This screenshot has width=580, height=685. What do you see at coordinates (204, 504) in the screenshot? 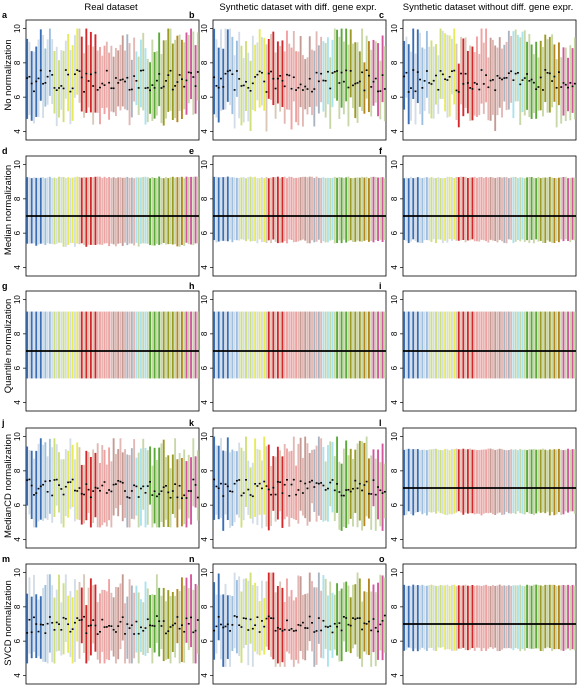
I see `y-tick-label: 6` at bounding box center [204, 504].